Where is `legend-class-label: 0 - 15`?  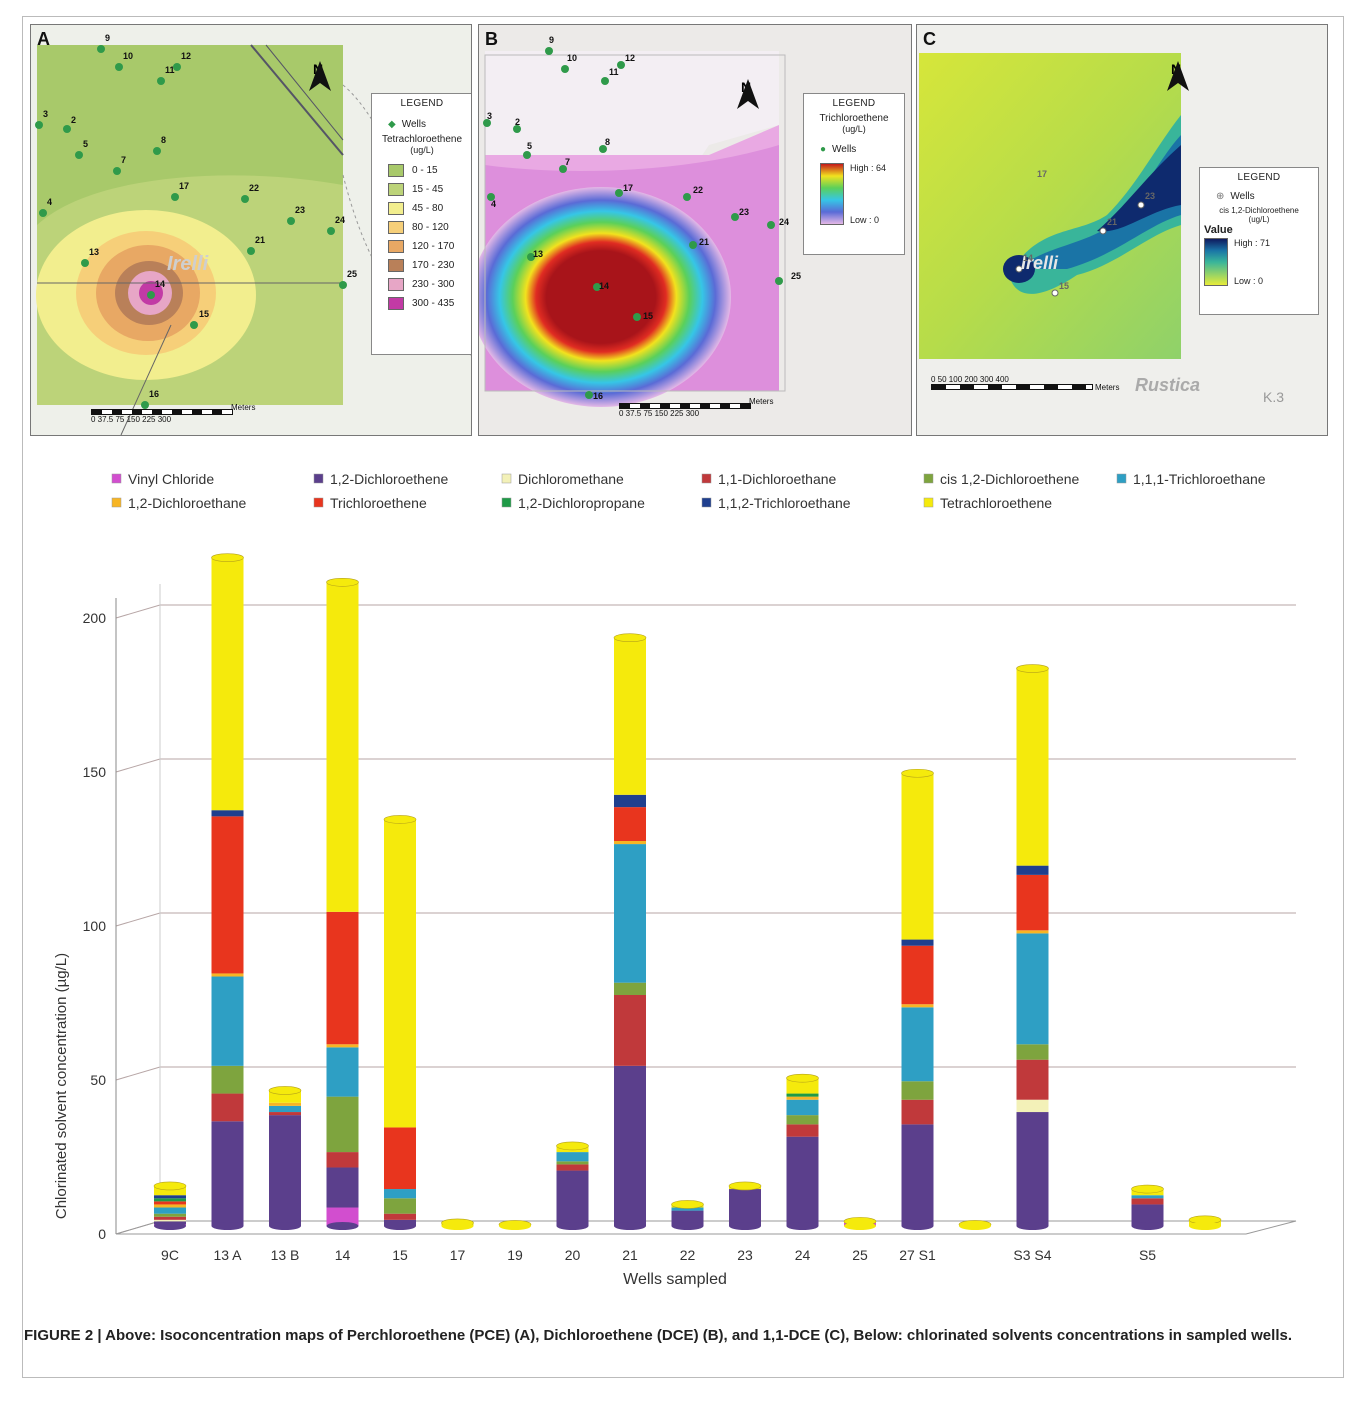 legend-class-label: 0 - 15 is located at coordinates (425, 170).